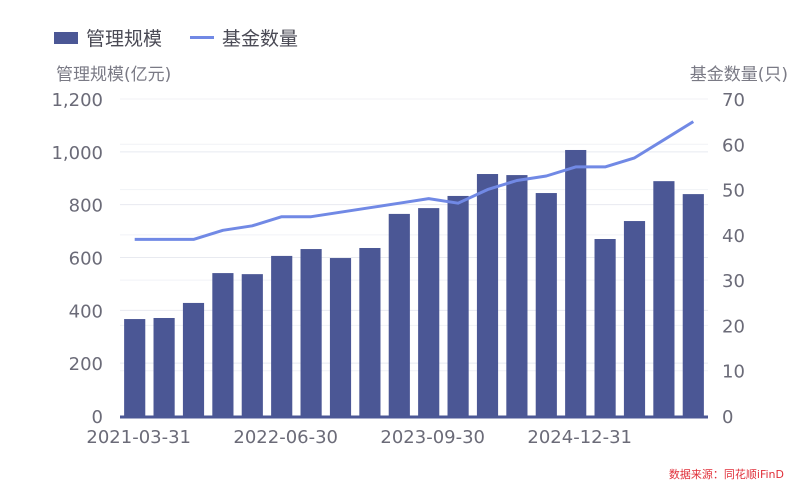 The image size is (802, 490). What do you see at coordinates (733, 191) in the screenshot?
I see `right-tick-label: 50` at bounding box center [733, 191].